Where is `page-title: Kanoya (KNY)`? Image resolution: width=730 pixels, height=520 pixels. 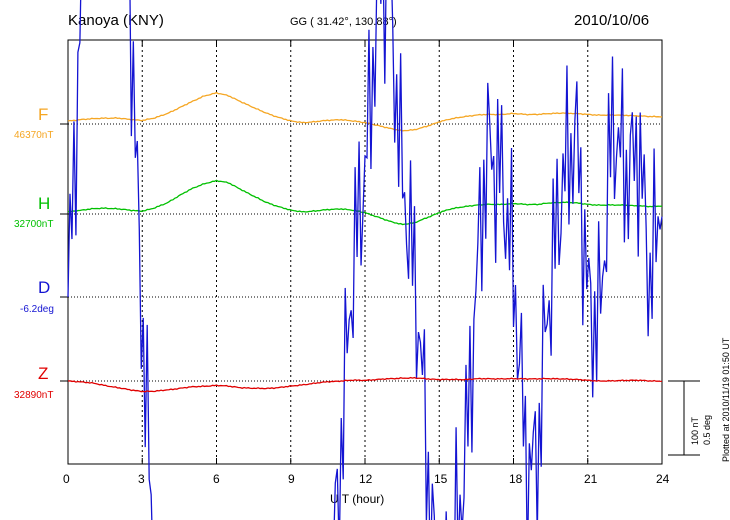 page-title: Kanoya (KNY) is located at coordinates (116, 20).